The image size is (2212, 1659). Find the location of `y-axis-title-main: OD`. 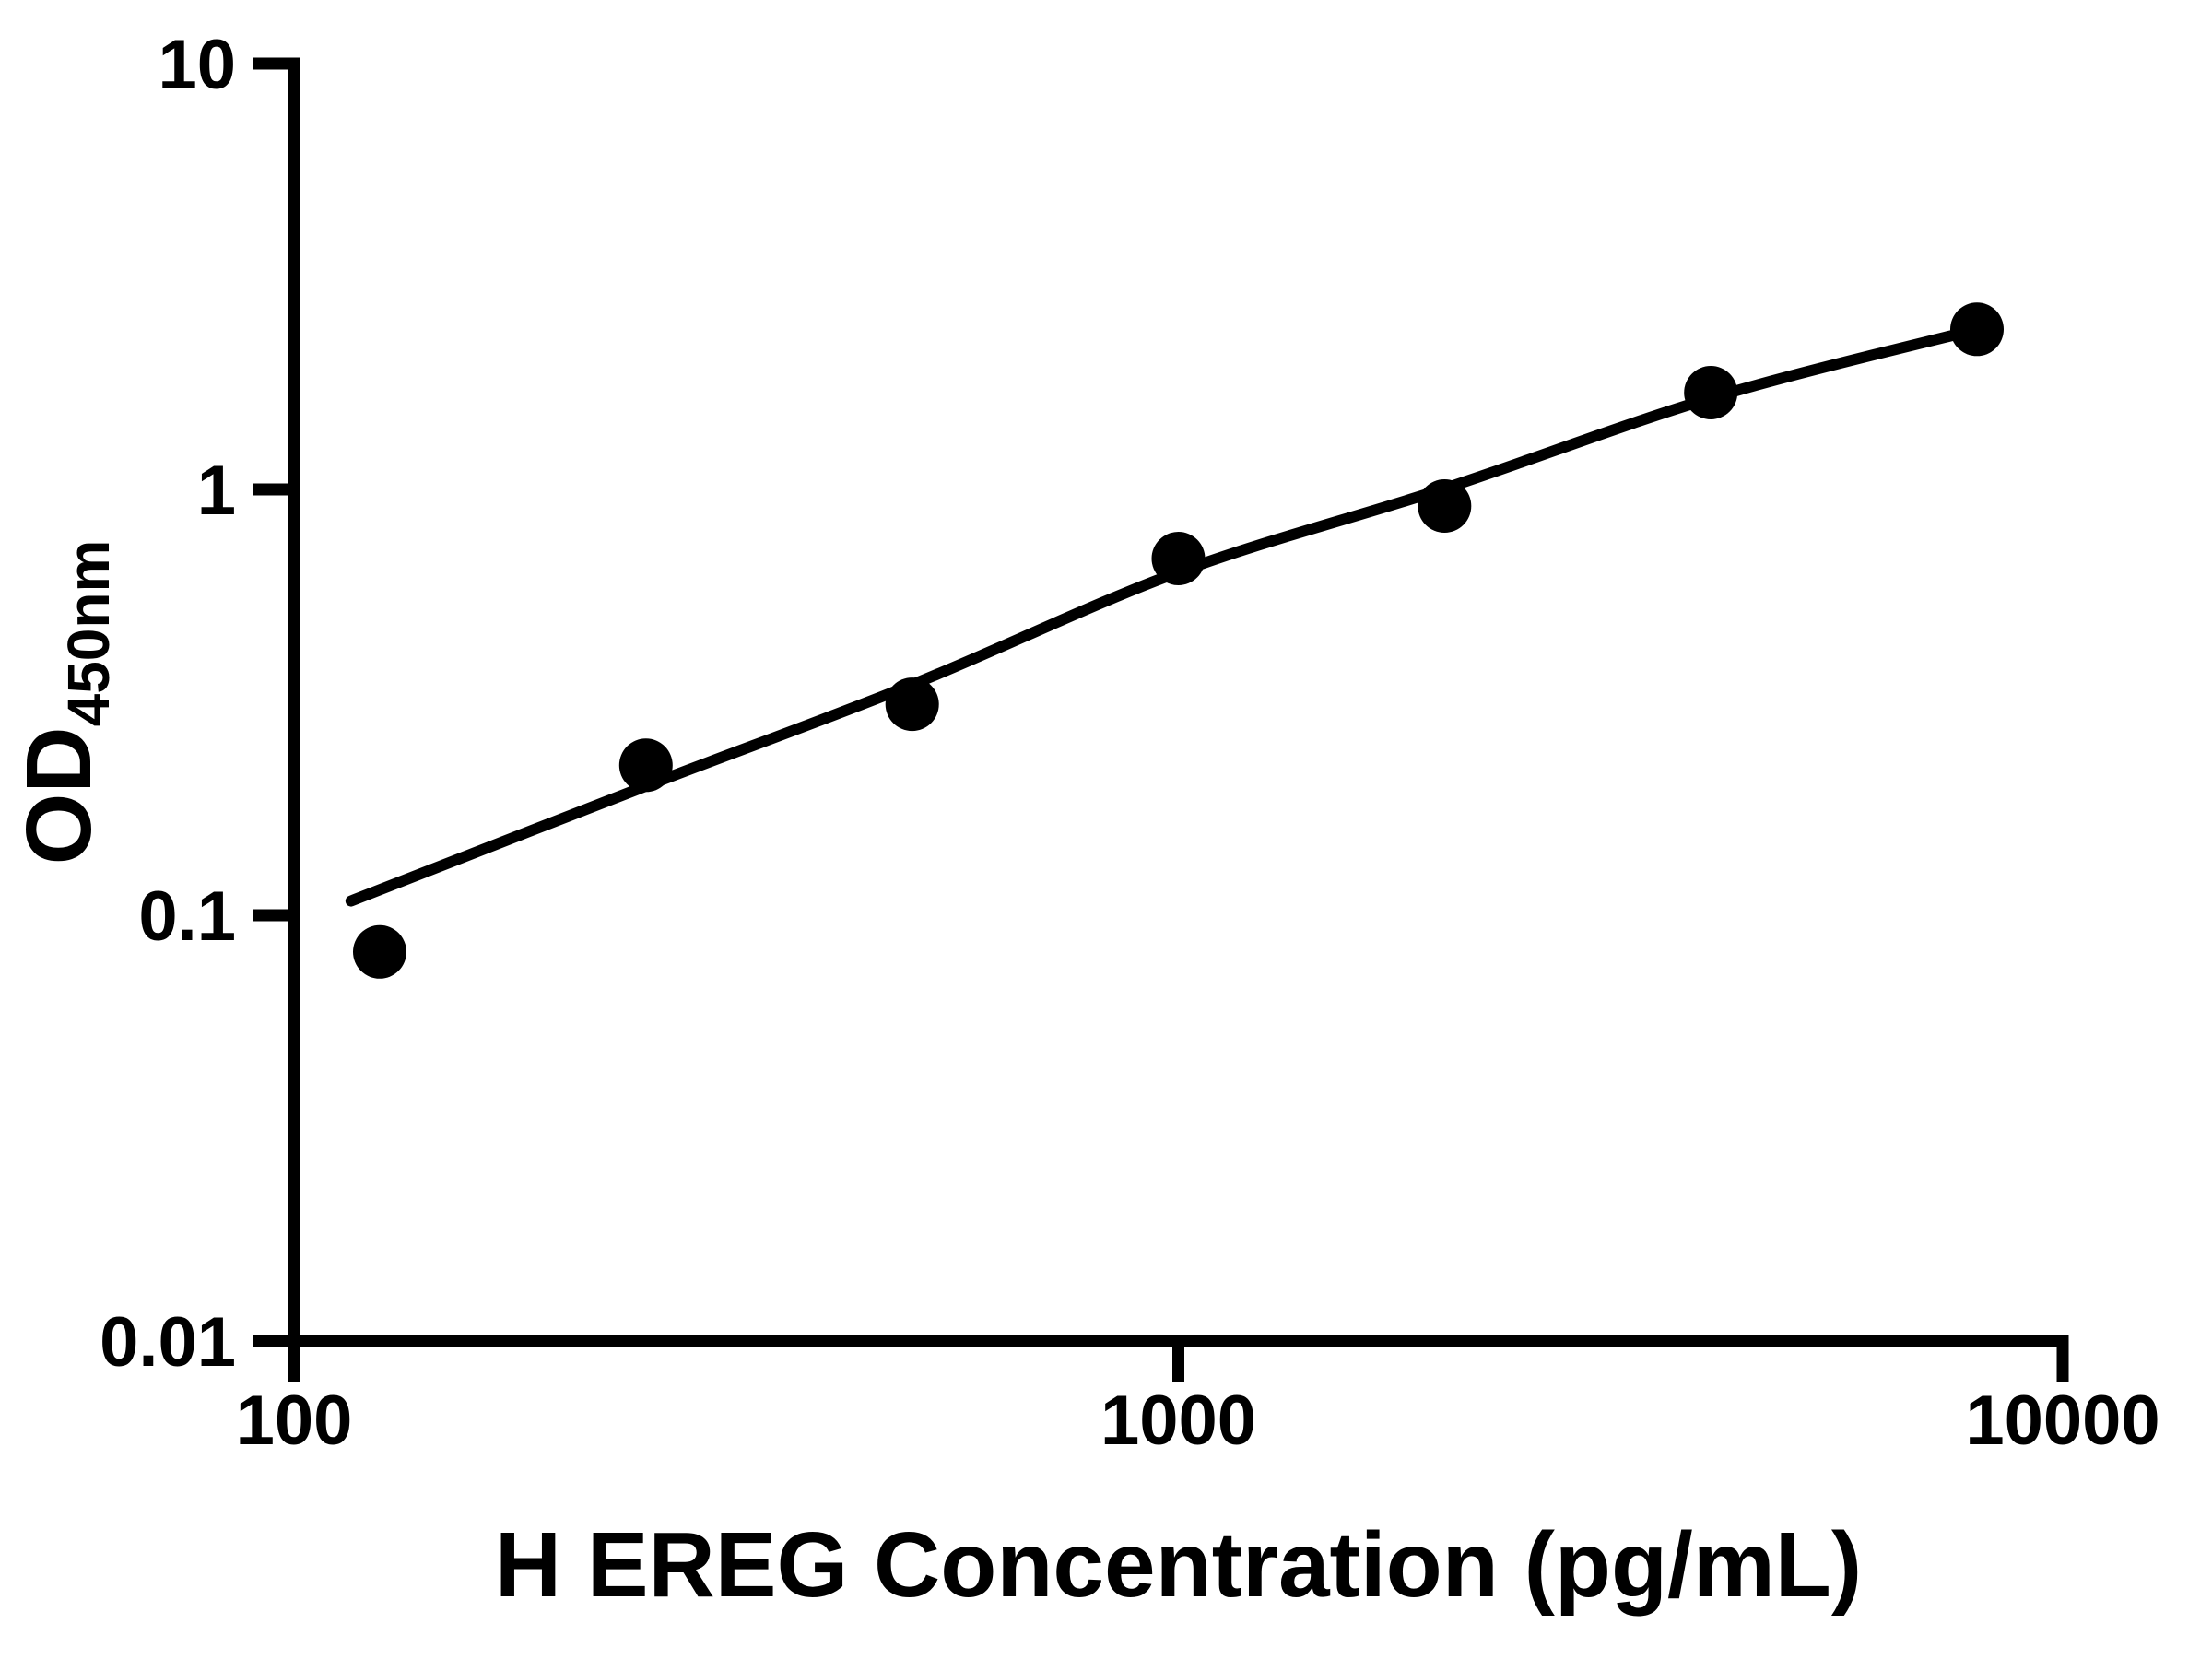

y-axis-title-main: OD is located at coordinates (59, 795).